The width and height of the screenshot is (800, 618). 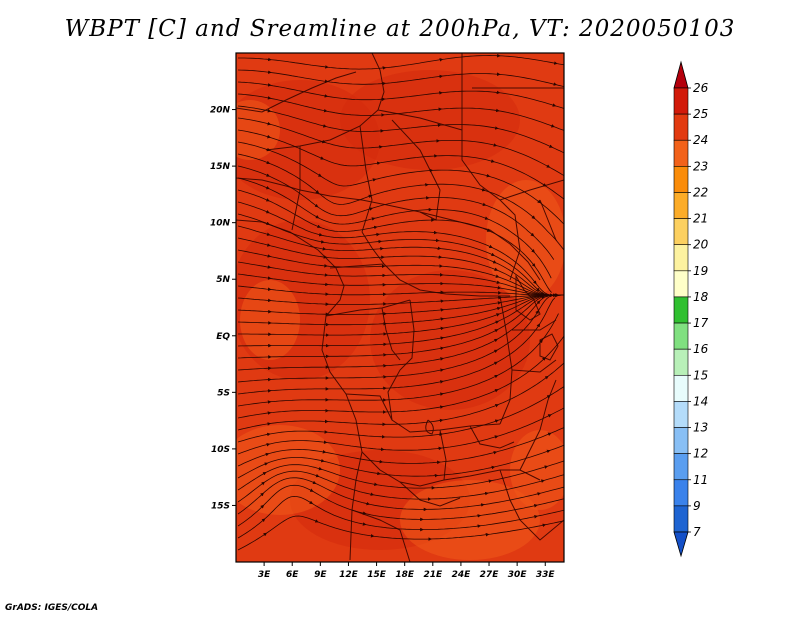 I want to click on y-tick-label: 15S, so click(x=220, y=506).